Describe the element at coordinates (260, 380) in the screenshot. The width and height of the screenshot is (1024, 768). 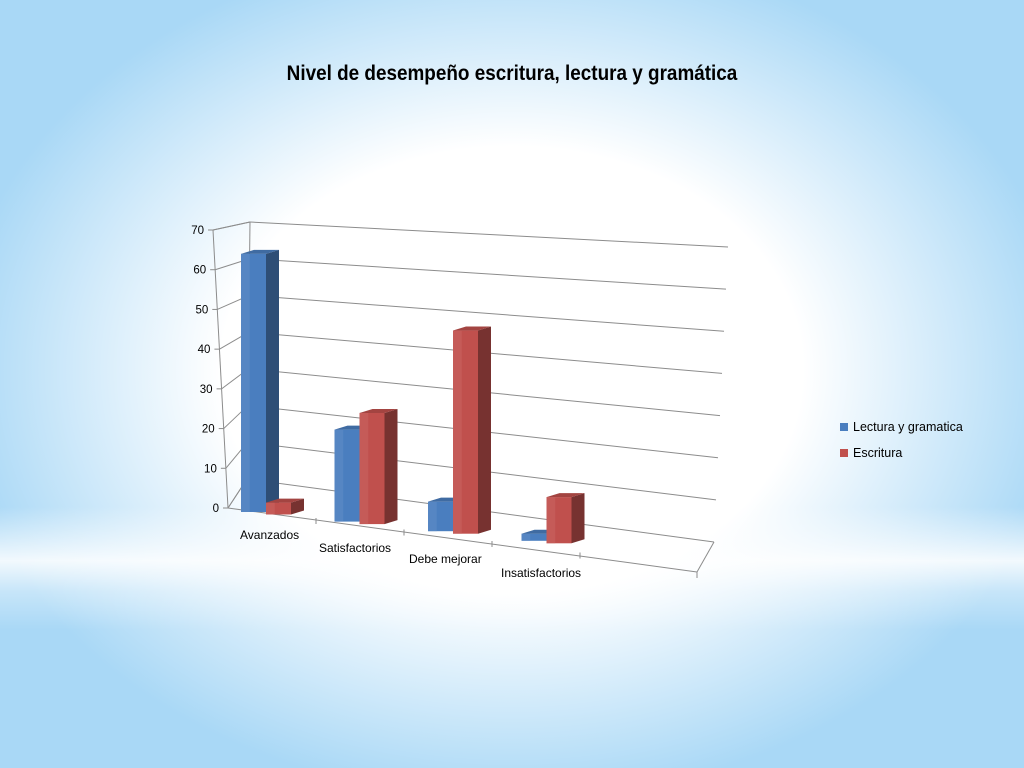
I see `bar-lectura-y-gramatica-avanzados` at that location.